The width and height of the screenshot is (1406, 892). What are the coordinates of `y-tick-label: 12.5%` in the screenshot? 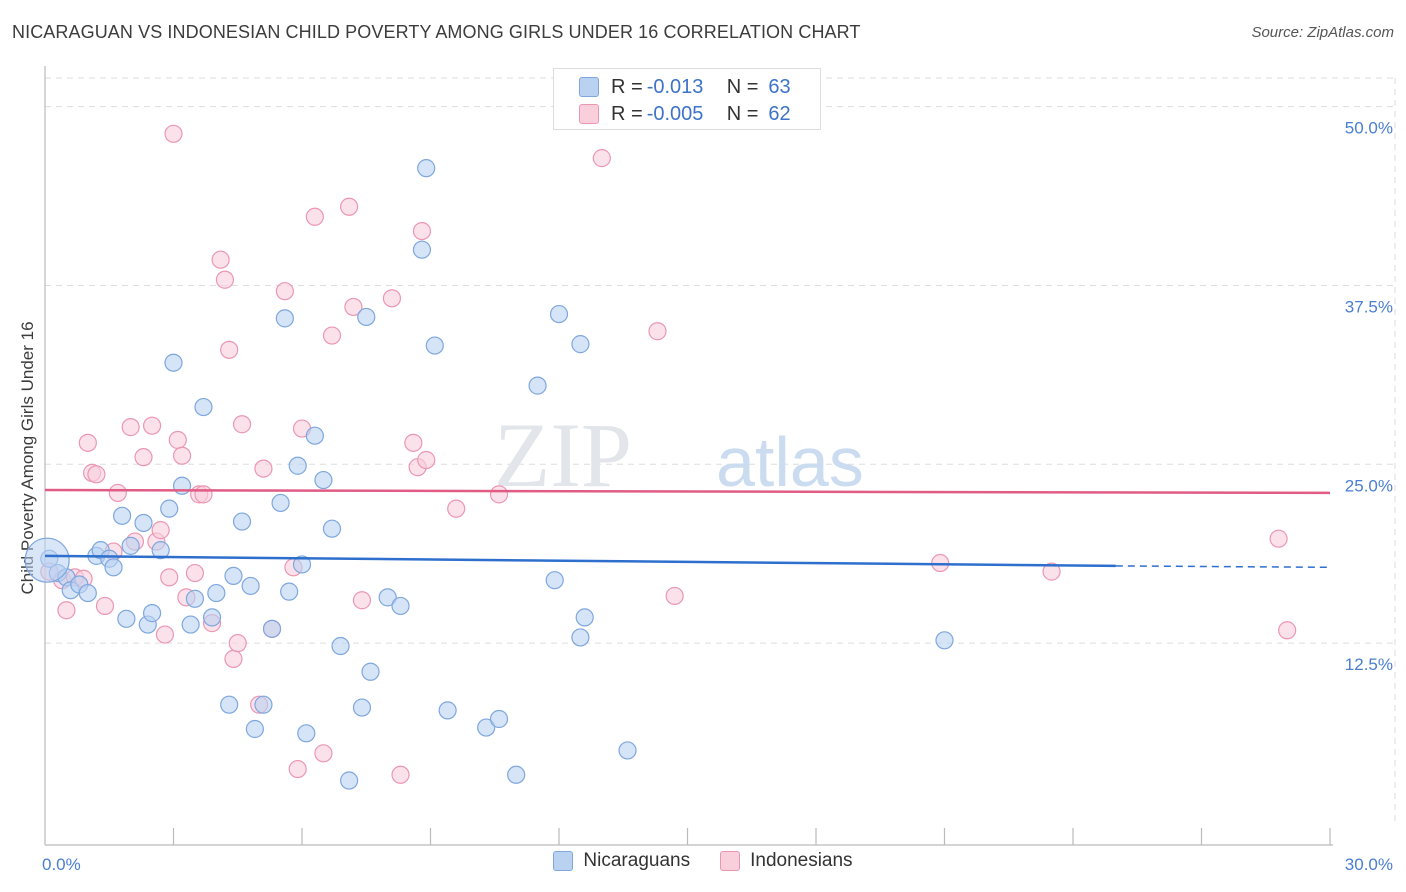 It's located at (1369, 664).